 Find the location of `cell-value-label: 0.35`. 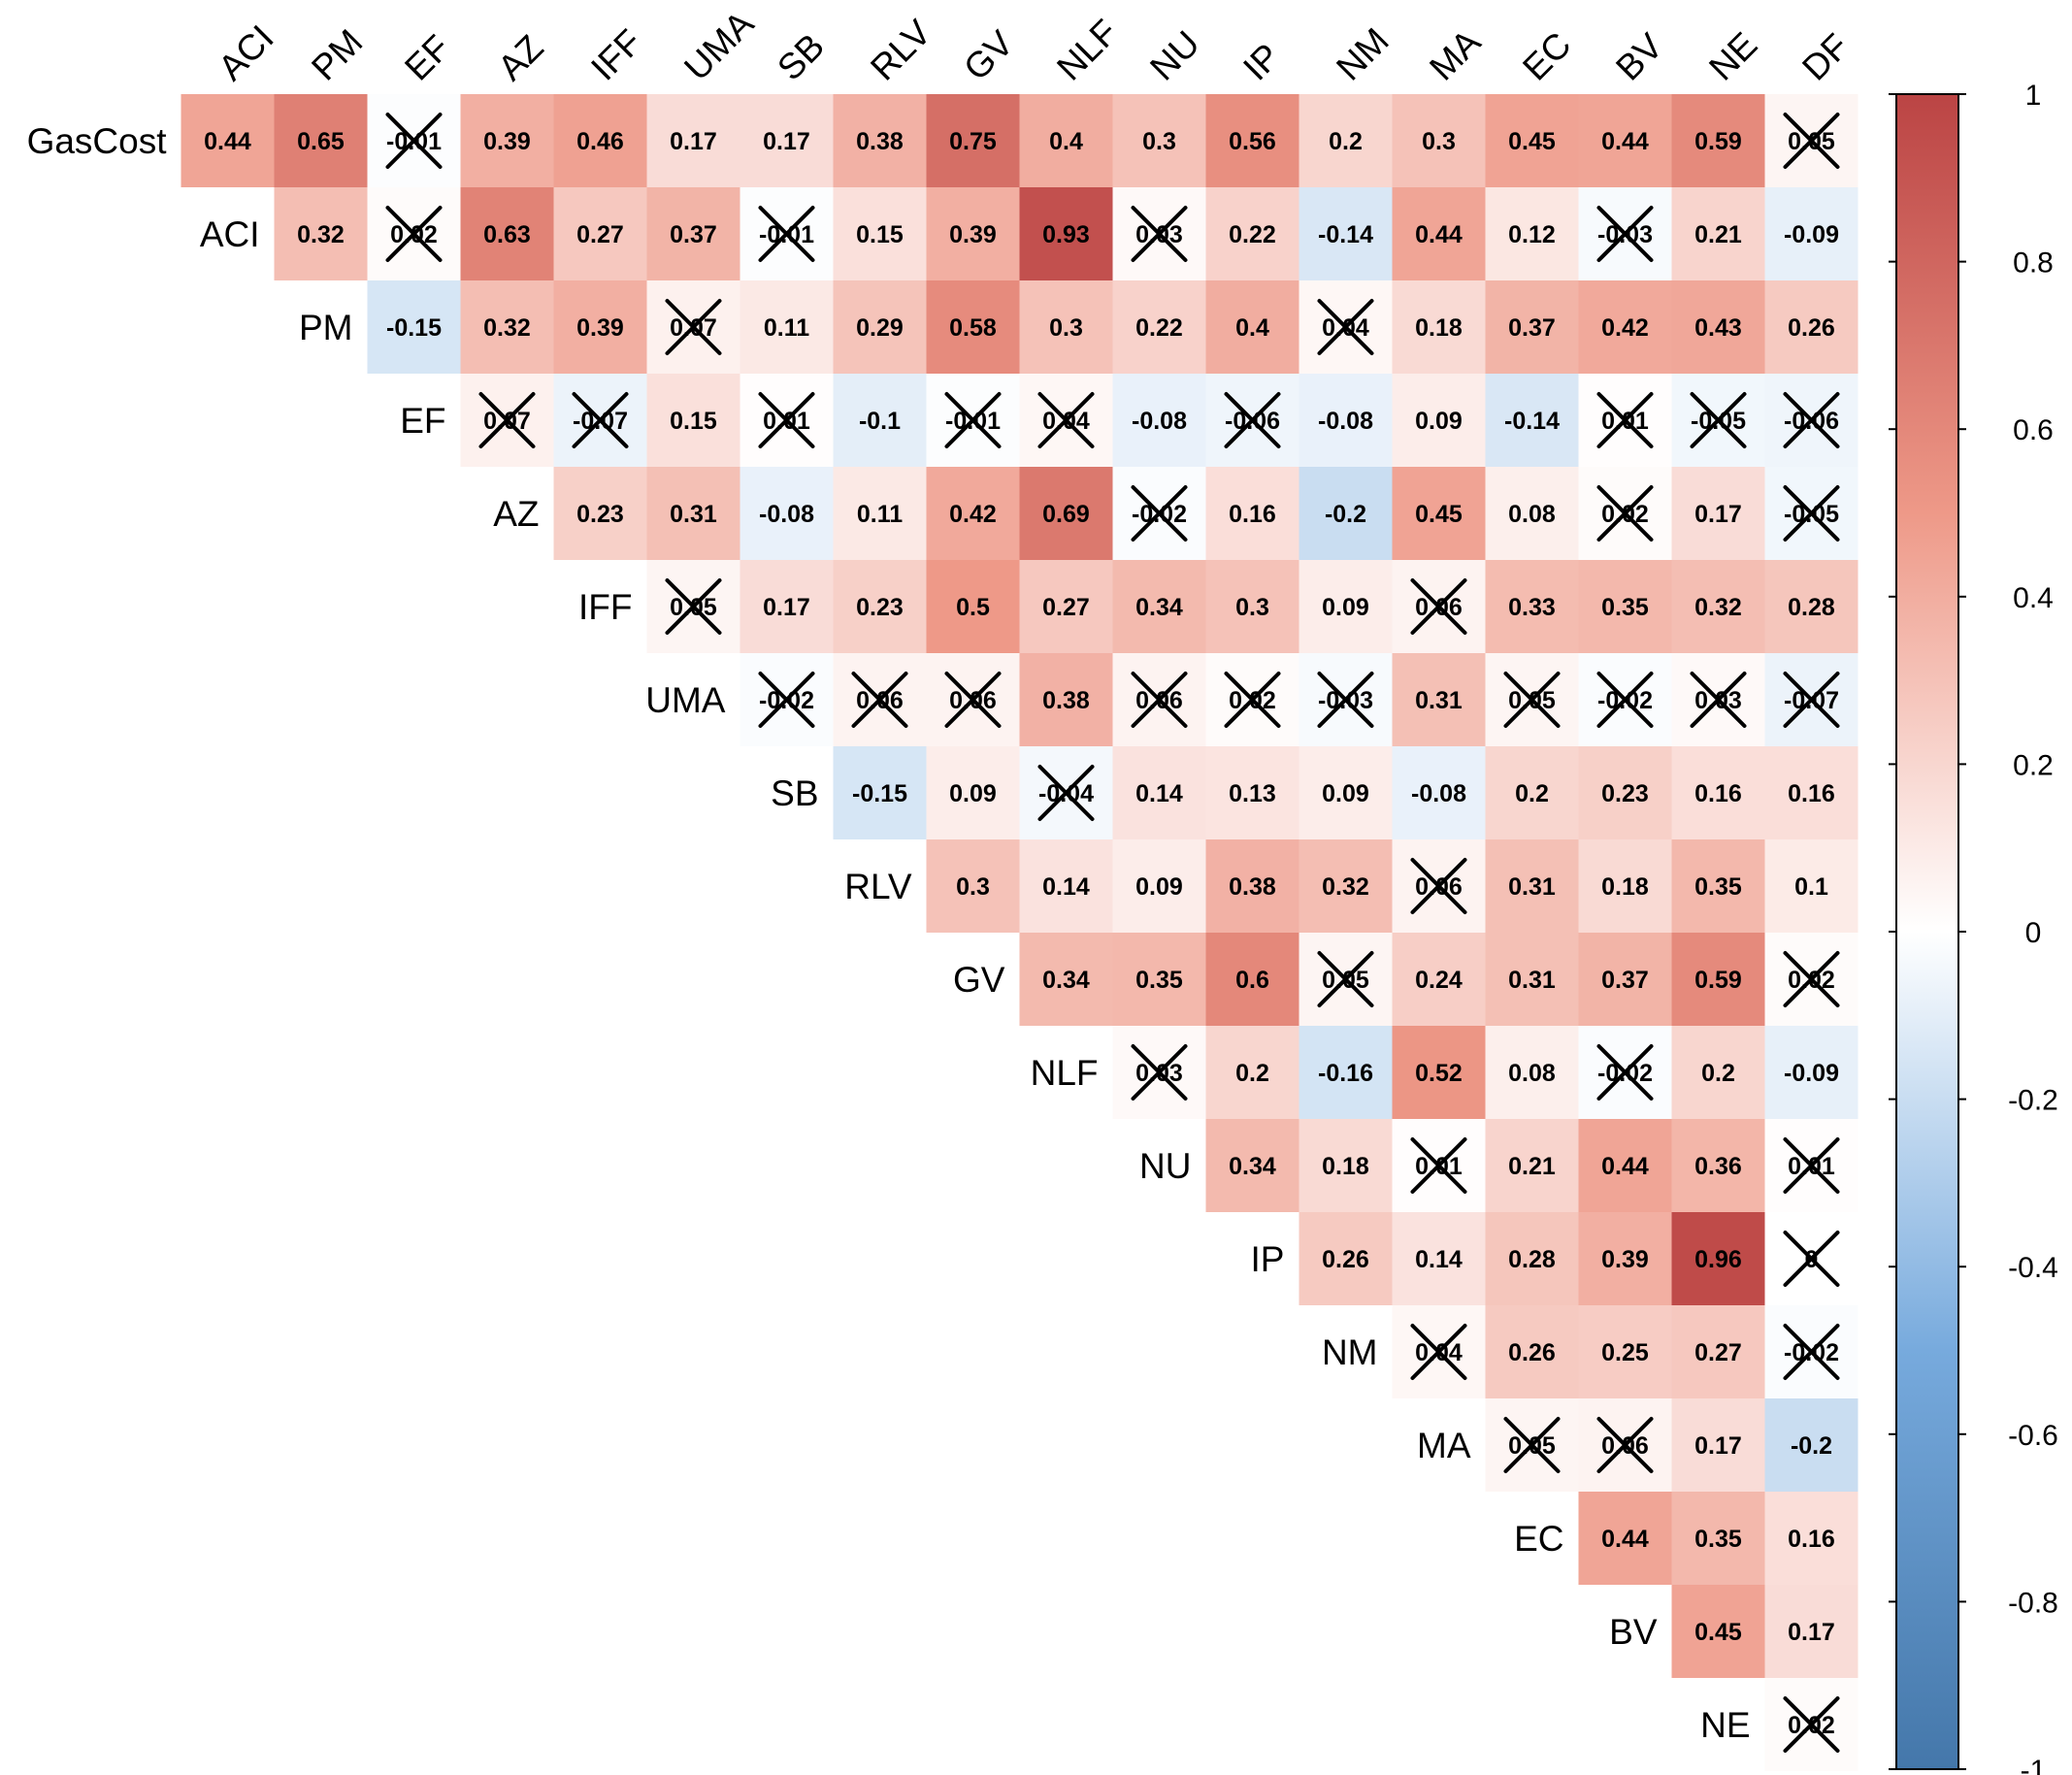

cell-value-label: 0.35 is located at coordinates (1718, 1539).